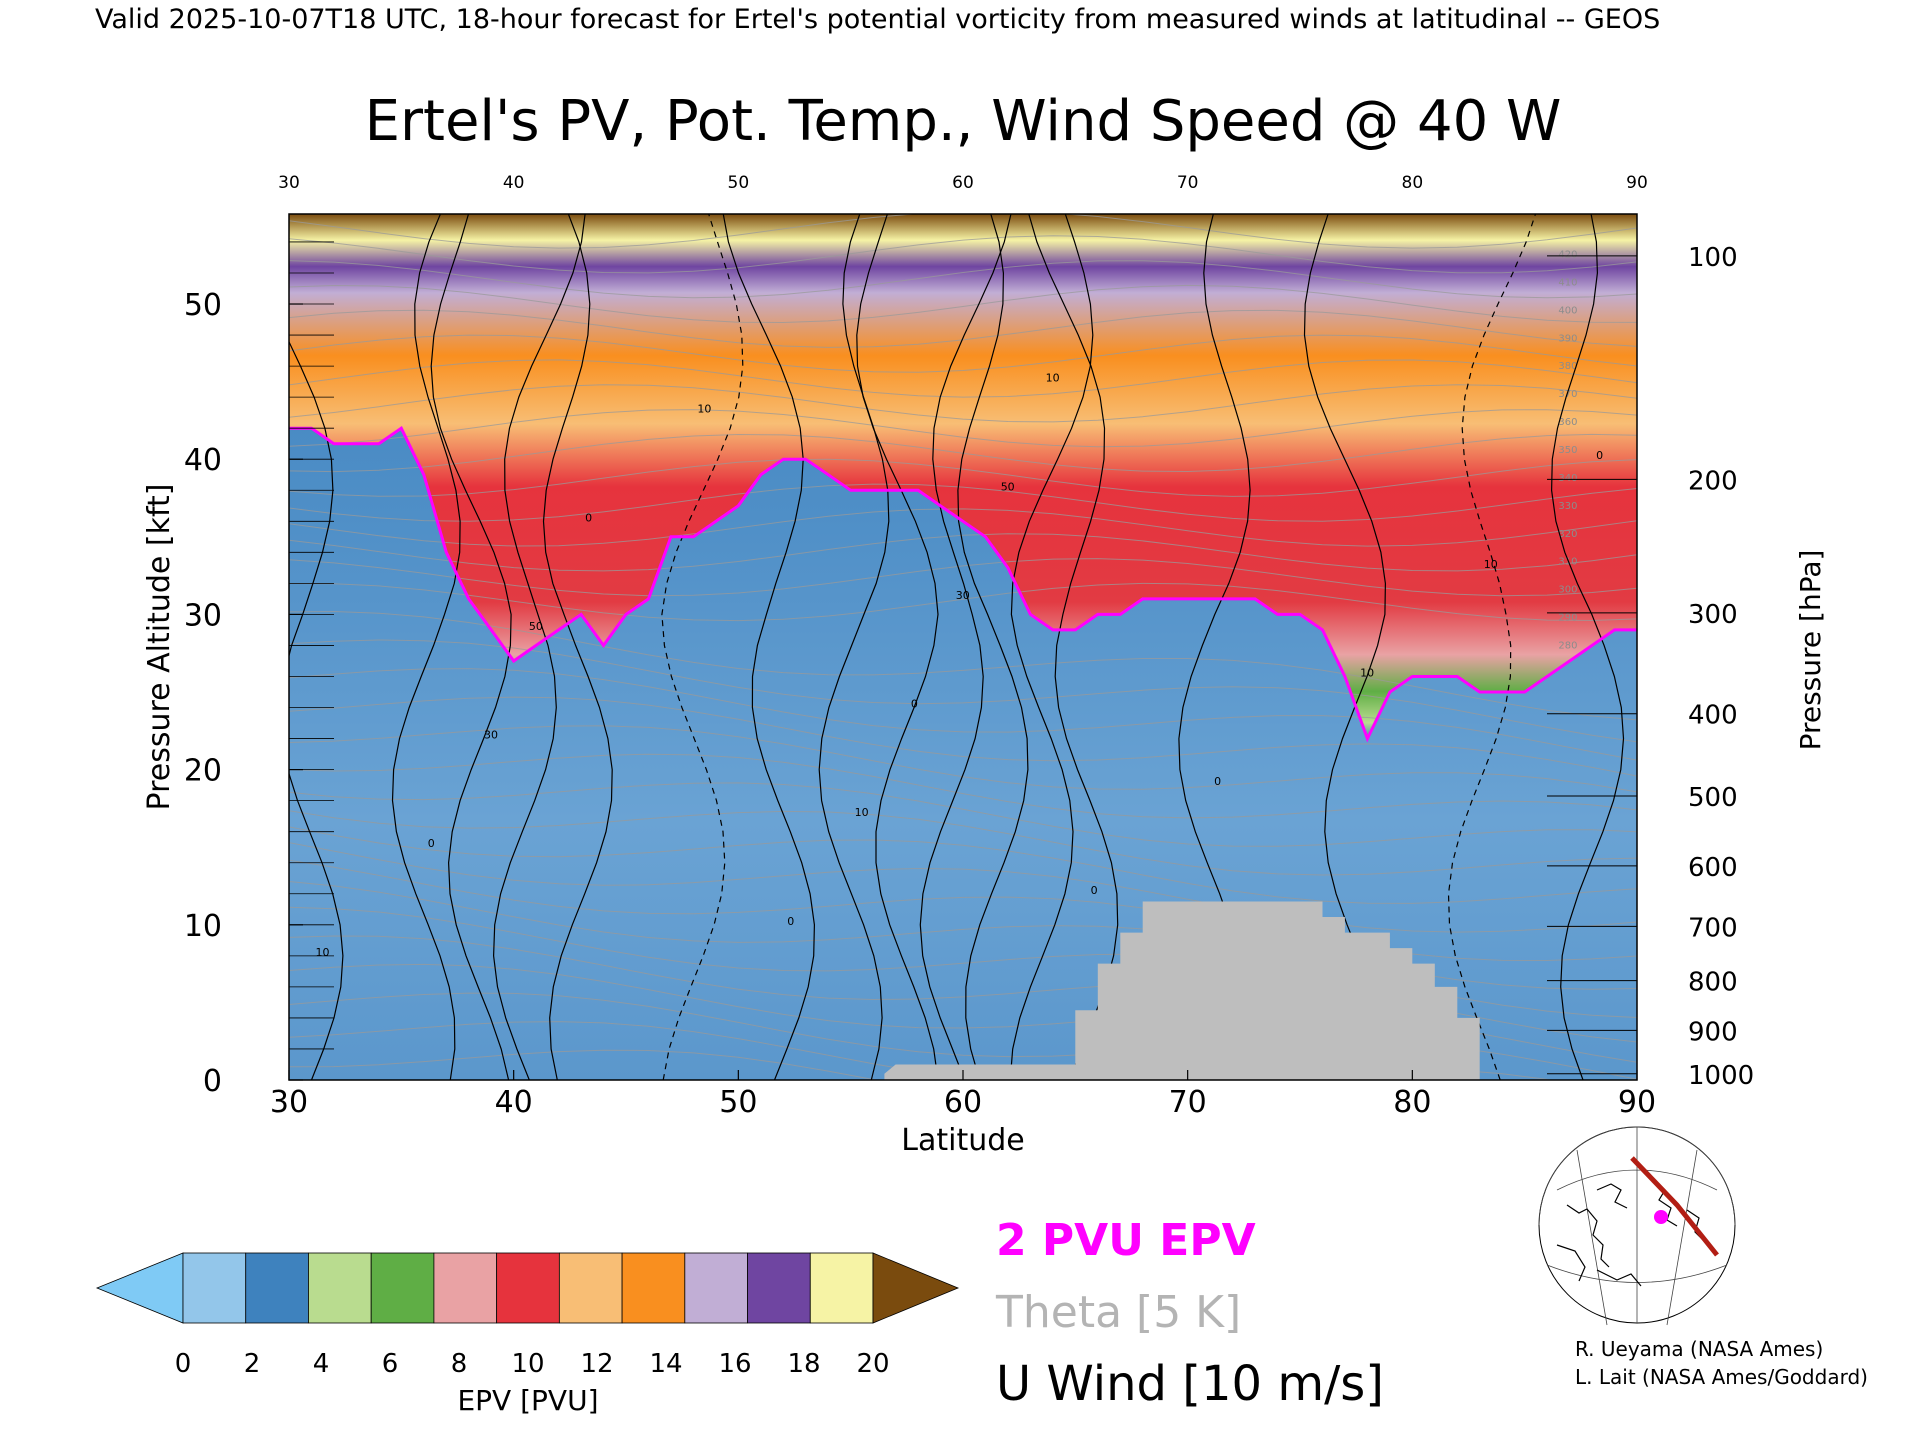  I want to click on inset-map-coastlines, so click(1631, 1233).